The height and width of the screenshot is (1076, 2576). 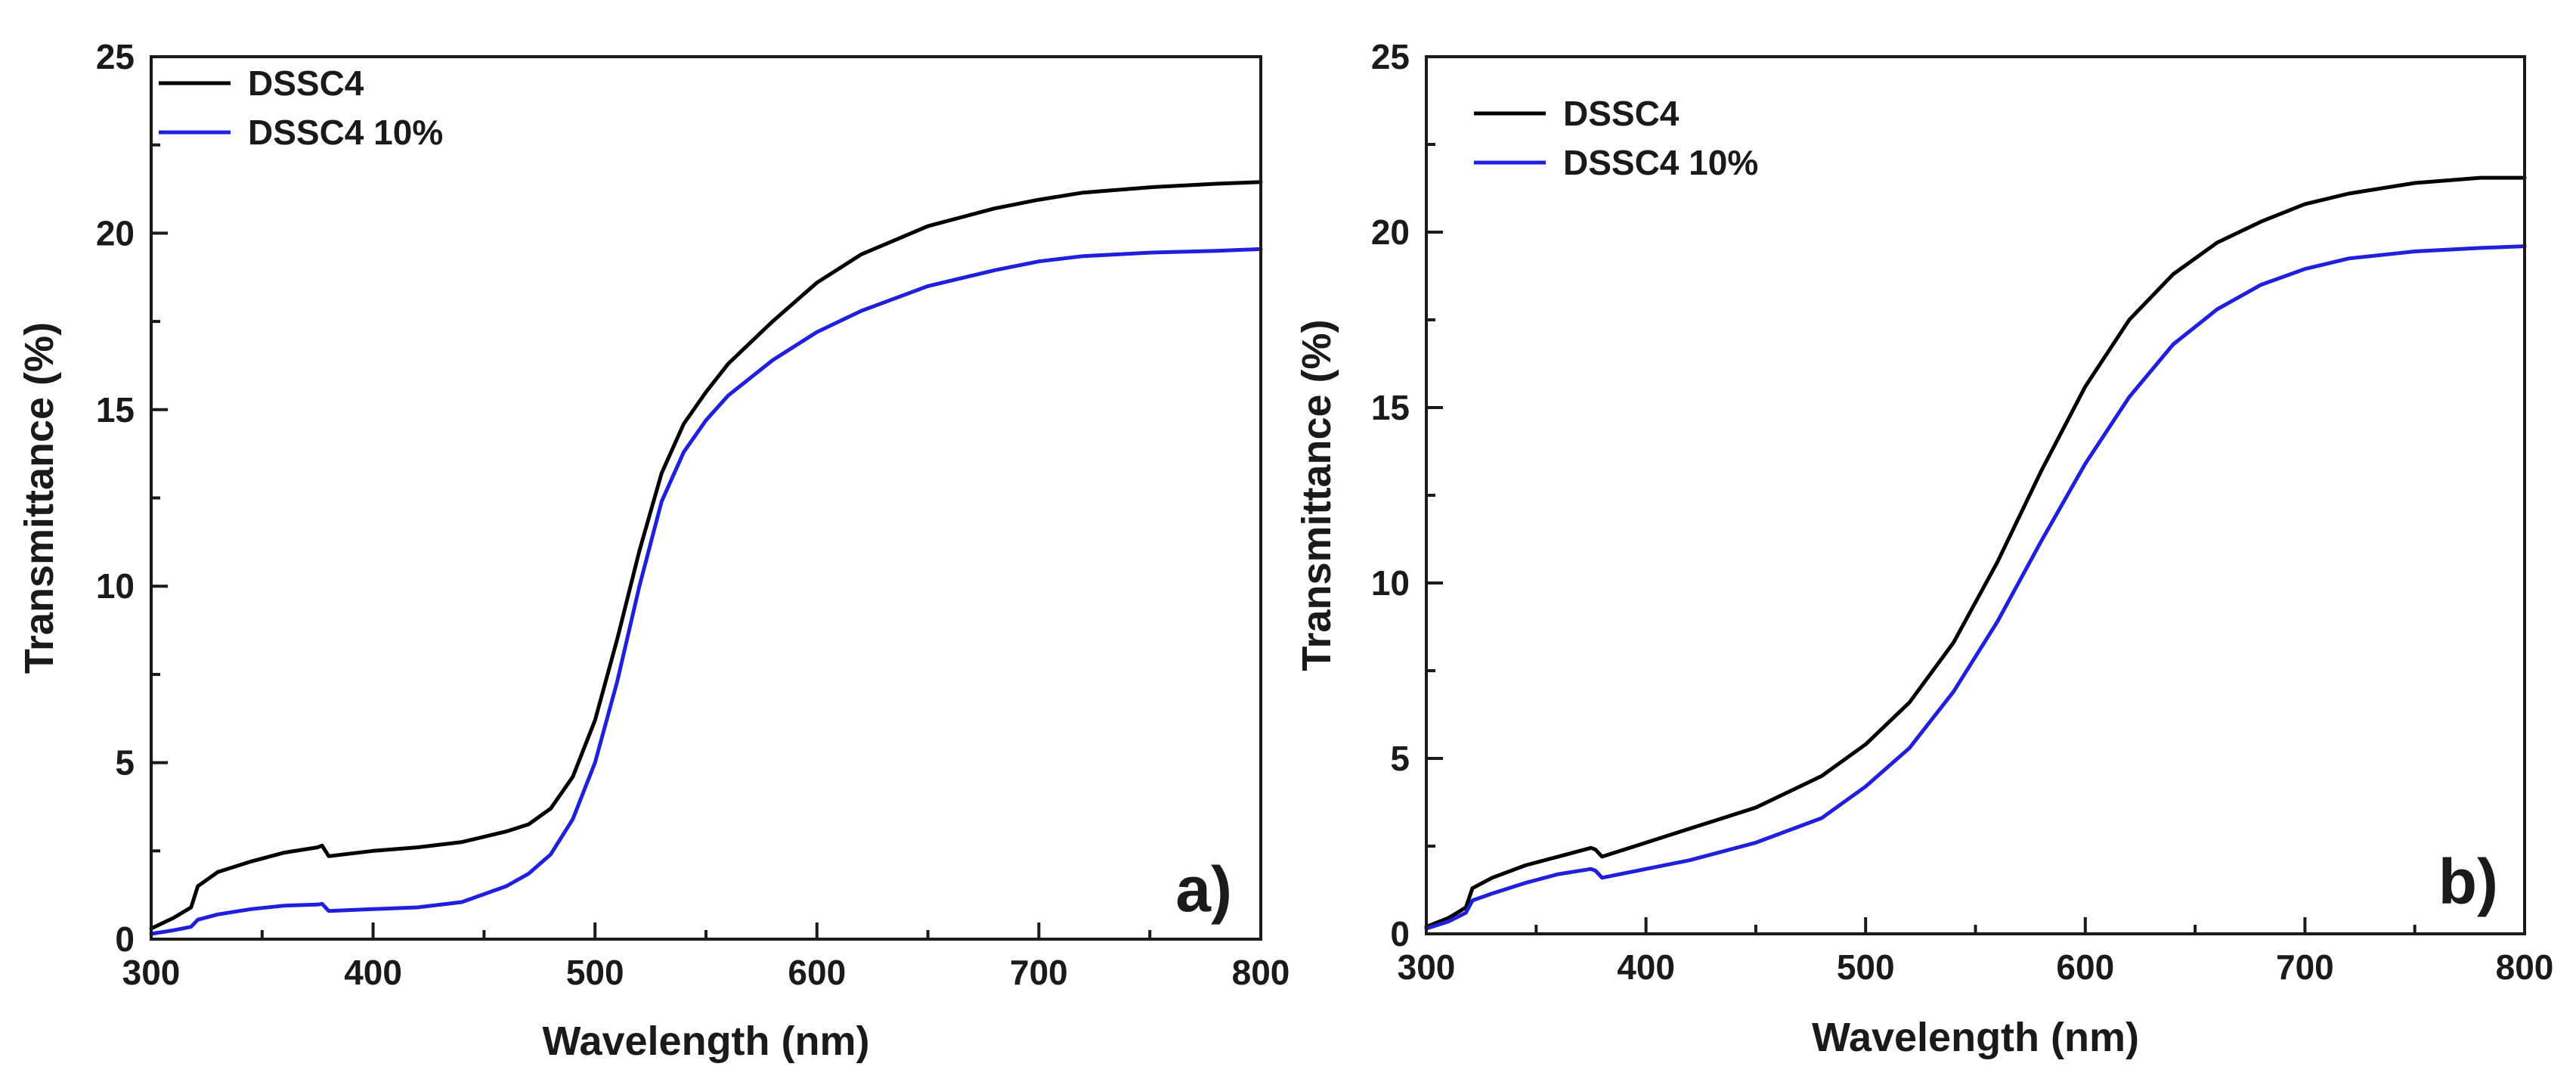 What do you see at coordinates (2468, 881) in the screenshot?
I see `panel-label: b)` at bounding box center [2468, 881].